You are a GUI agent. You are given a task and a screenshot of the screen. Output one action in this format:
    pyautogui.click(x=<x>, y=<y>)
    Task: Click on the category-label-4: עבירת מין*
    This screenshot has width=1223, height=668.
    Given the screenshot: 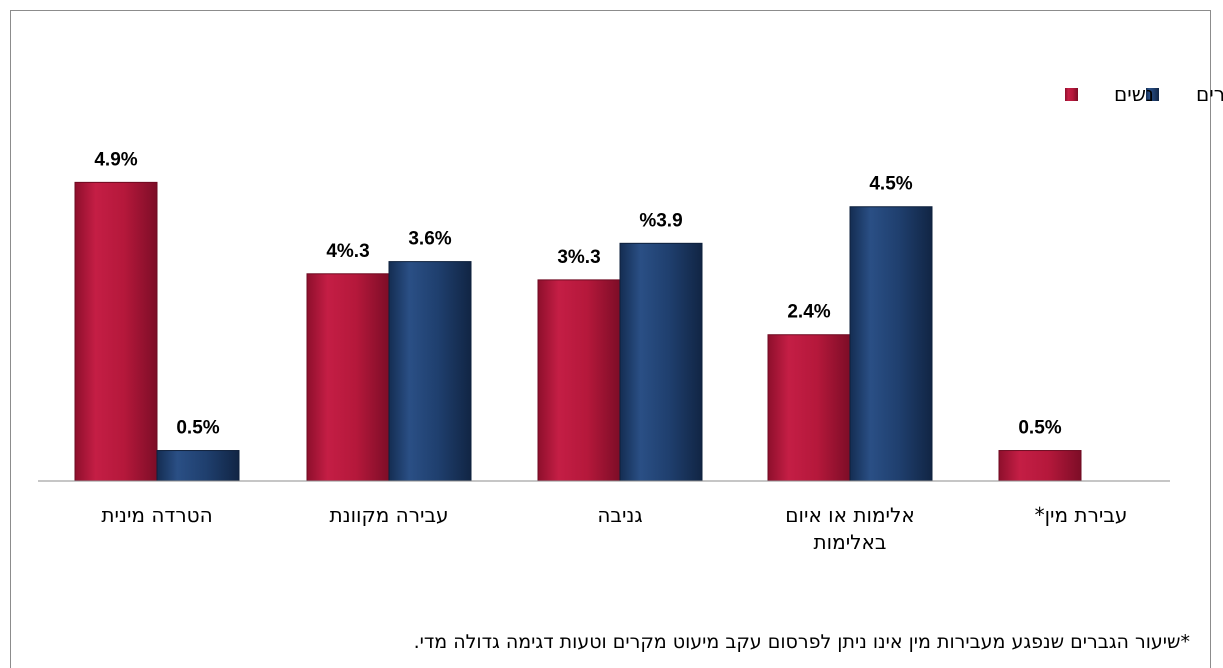 What is the action you would take?
    pyautogui.click(x=1081, y=515)
    